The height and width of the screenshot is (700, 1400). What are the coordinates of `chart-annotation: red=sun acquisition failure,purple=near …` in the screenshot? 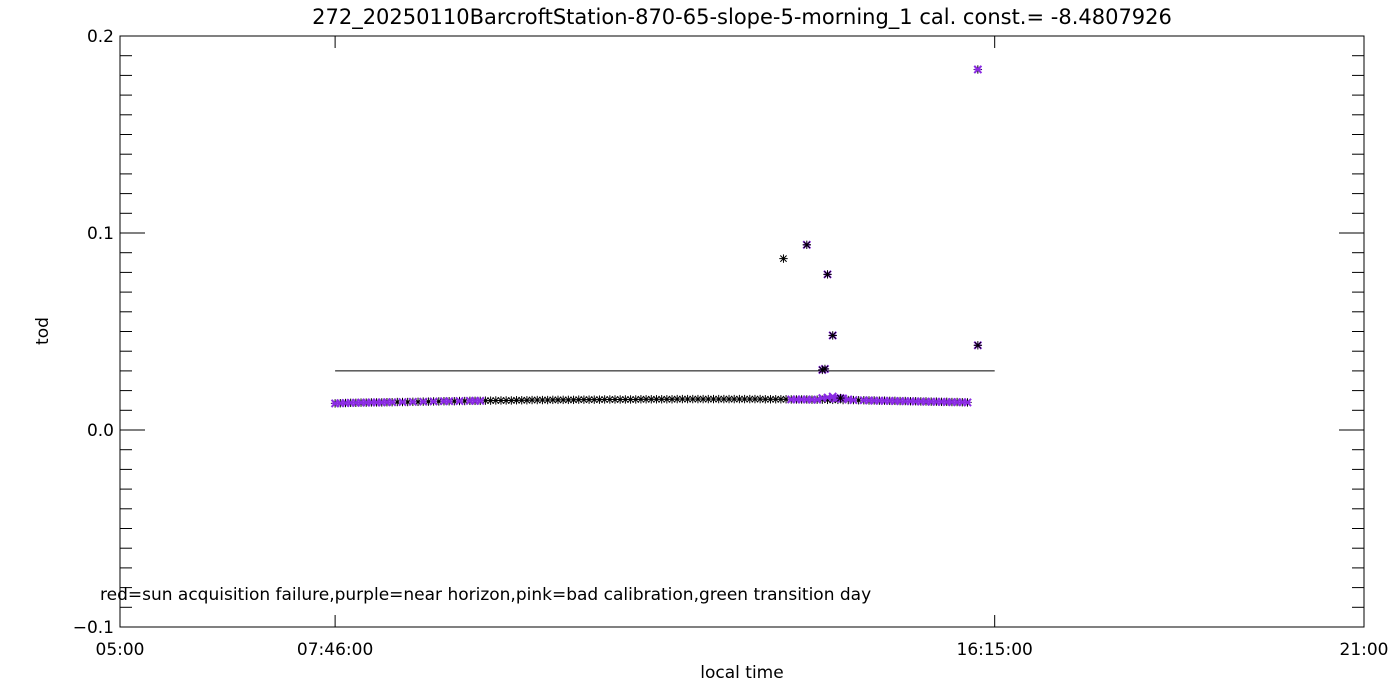 It's located at (485, 595).